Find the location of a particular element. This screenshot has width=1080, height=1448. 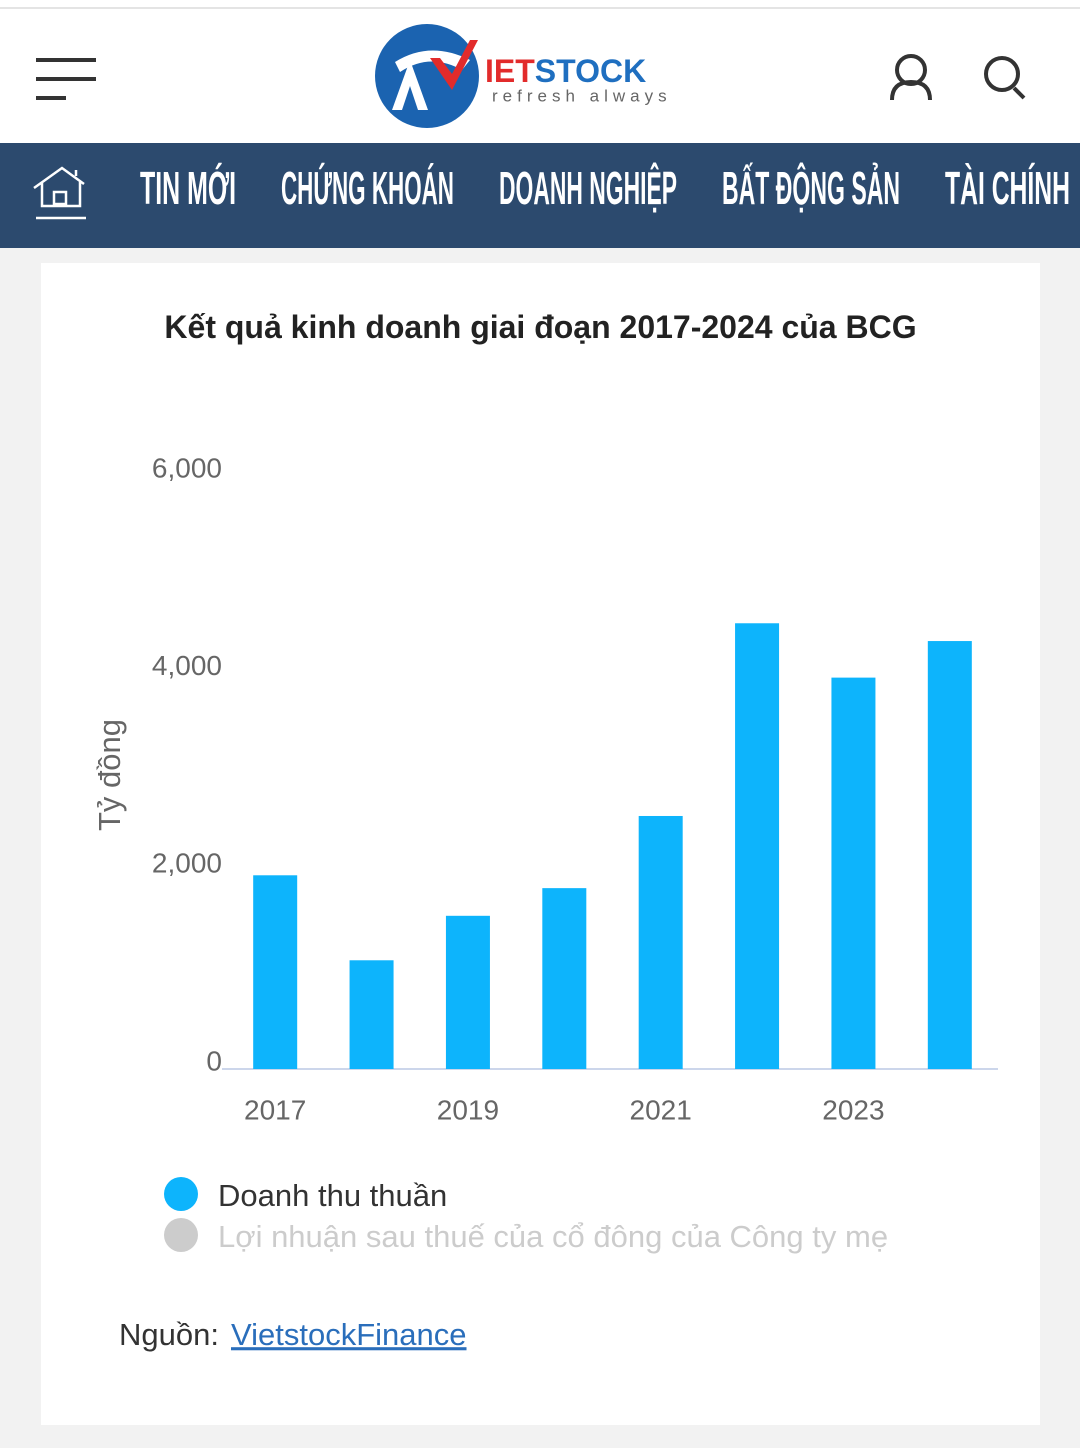

y-tick-label: 6,000 is located at coordinates (187, 467).